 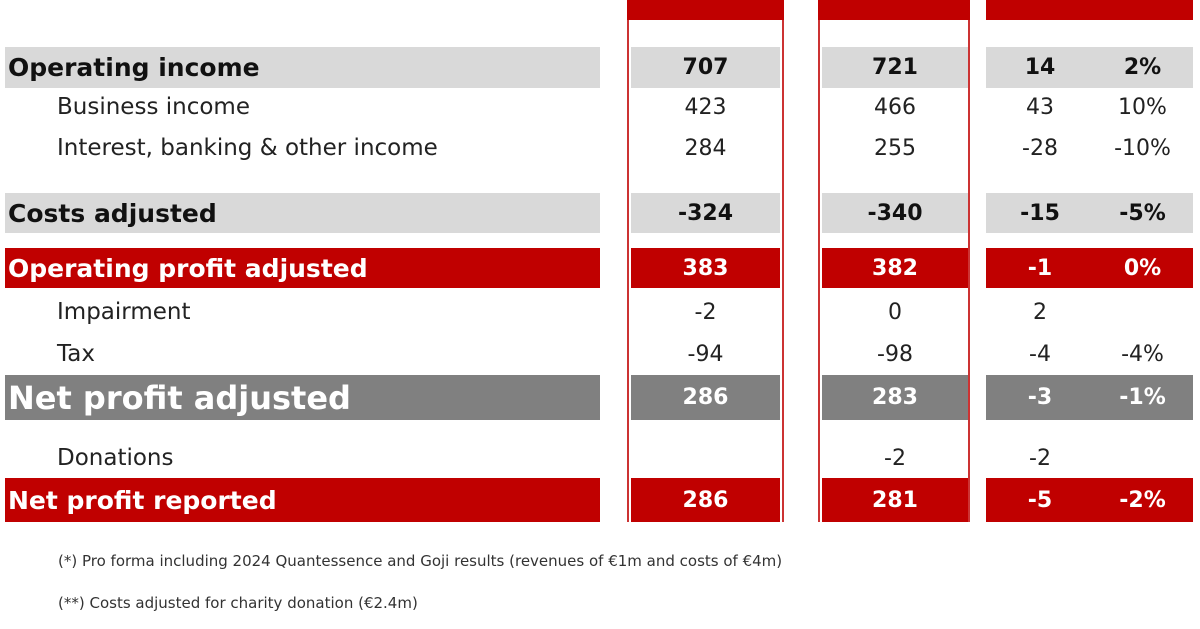 I want to click on value-c1: -324, so click(x=705, y=213).